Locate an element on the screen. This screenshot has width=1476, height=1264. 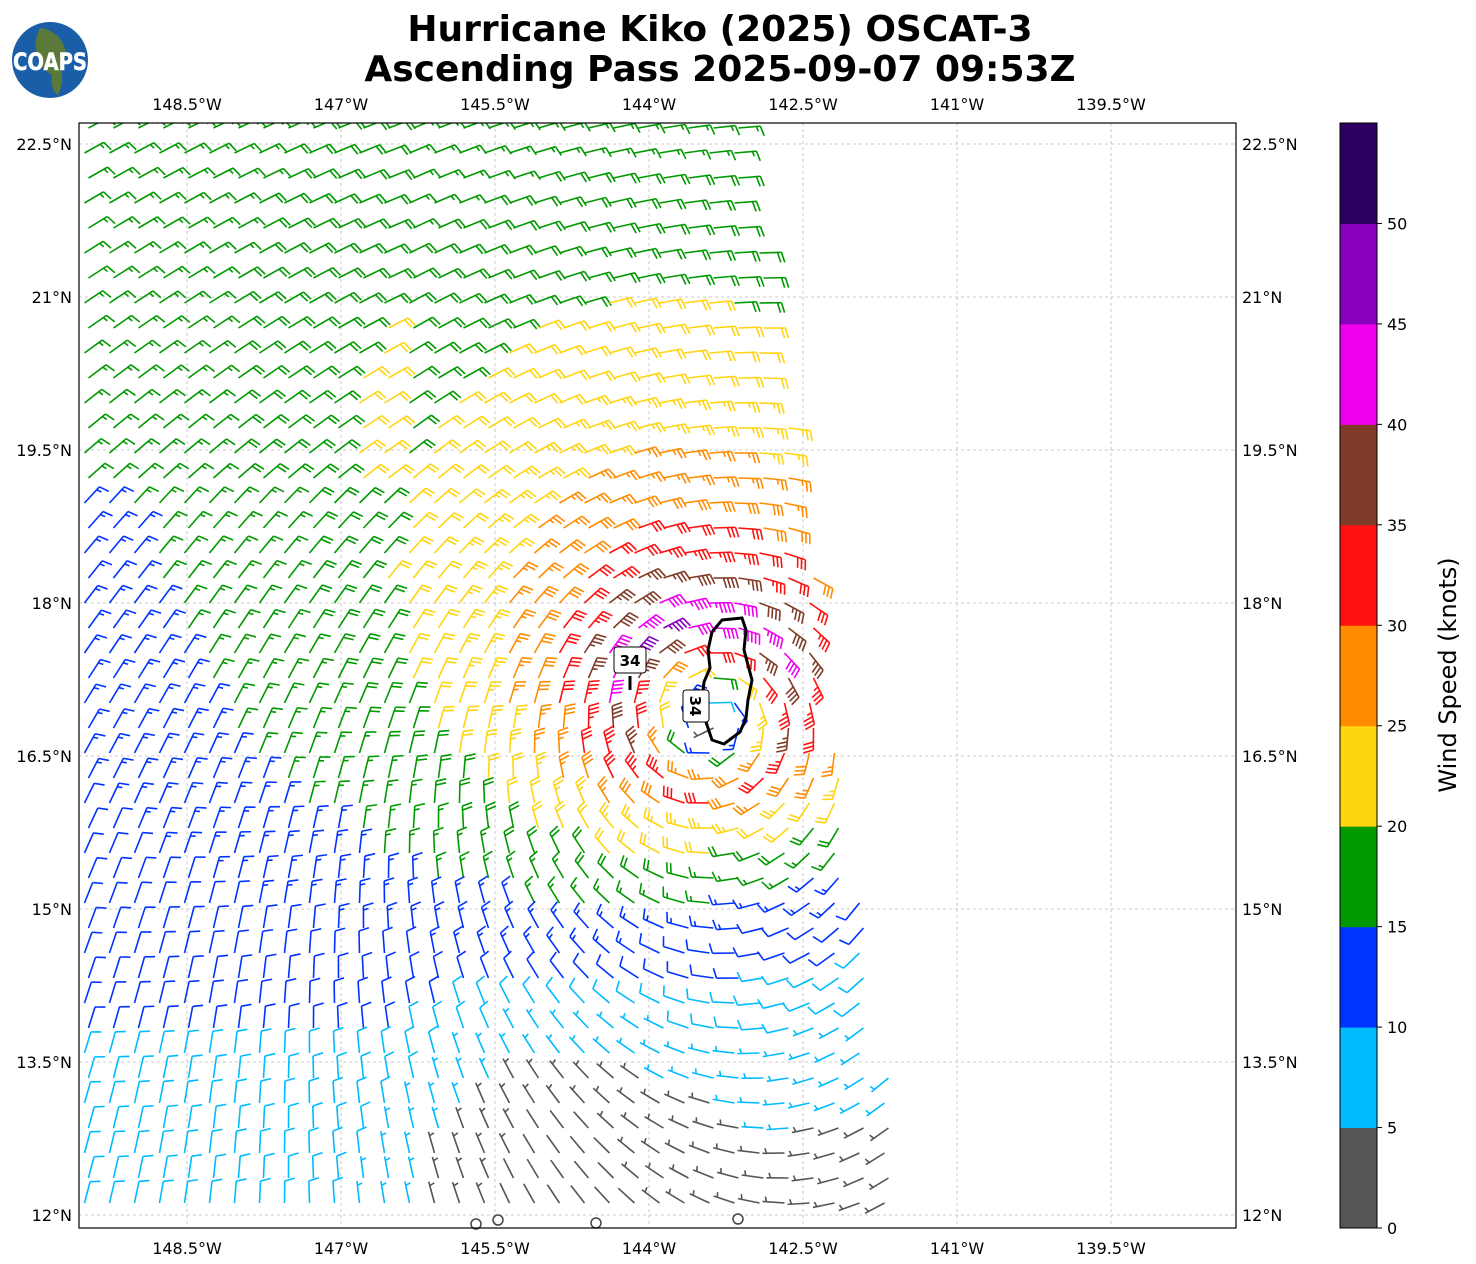
coaps-logo: COAPS is located at coordinates (50, 60).